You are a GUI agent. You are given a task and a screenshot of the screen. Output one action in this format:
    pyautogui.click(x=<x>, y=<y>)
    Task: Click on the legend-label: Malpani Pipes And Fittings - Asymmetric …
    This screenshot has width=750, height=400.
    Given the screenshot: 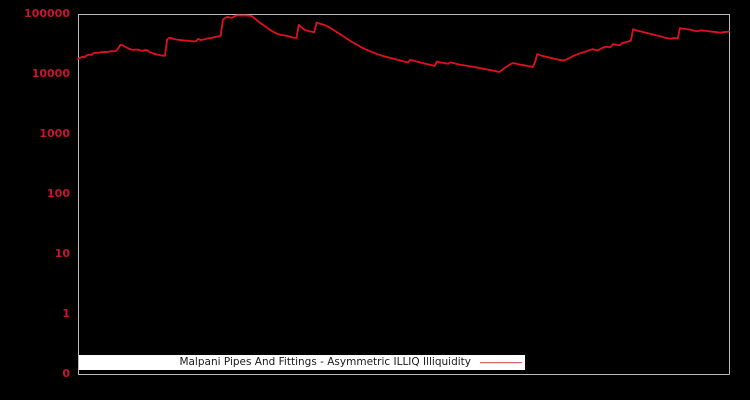 What is the action you would take?
    pyautogui.click(x=325, y=362)
    